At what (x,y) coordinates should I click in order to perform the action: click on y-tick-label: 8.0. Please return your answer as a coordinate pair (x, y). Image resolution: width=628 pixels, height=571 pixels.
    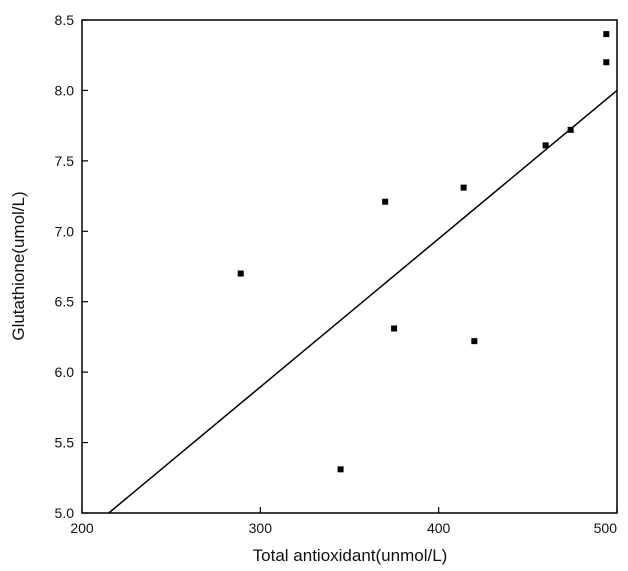
    Looking at the image, I should click on (65, 90).